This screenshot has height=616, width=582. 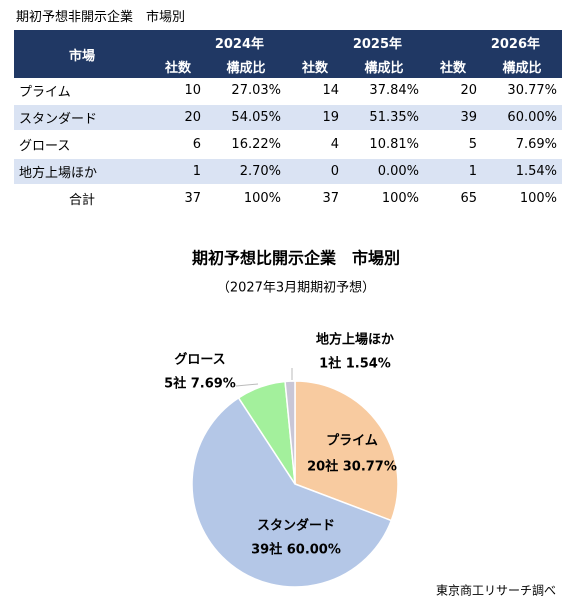 I want to click on table-cell: プライム, so click(x=45, y=92).